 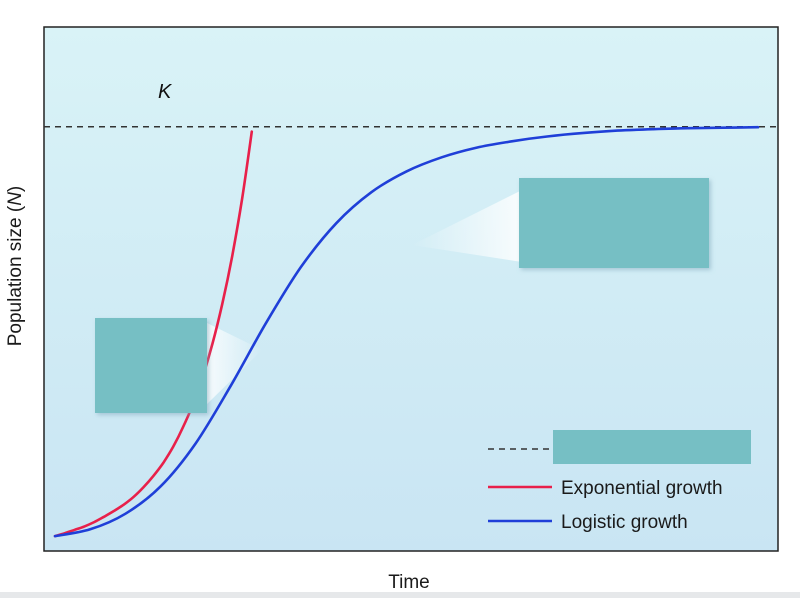 I want to click on carrying-capacity-label: K, so click(x=165, y=92).